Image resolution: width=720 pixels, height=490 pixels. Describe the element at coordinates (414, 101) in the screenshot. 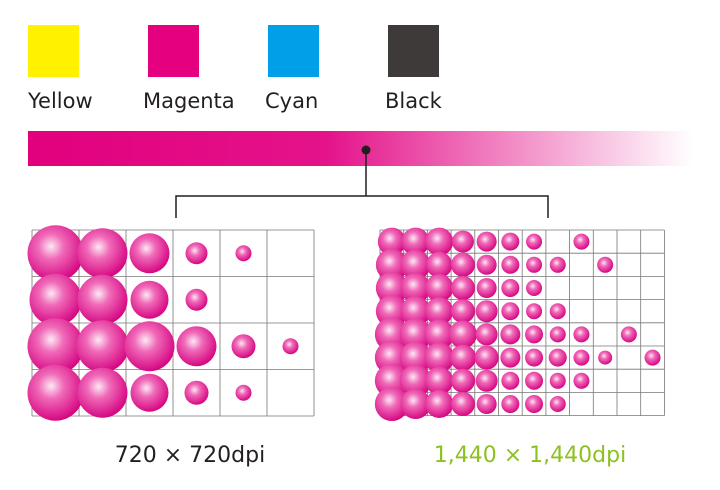

I see `ink-label: Black` at that location.